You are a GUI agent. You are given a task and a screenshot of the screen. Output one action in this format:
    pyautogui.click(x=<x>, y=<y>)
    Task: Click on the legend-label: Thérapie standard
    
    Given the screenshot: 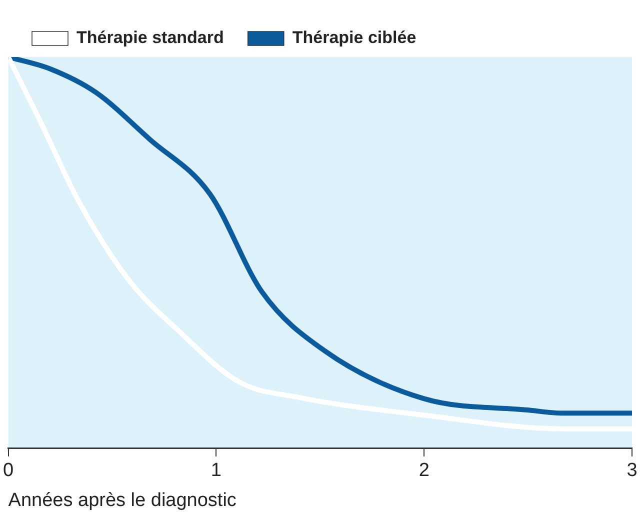 What is the action you would take?
    pyautogui.click(x=150, y=38)
    